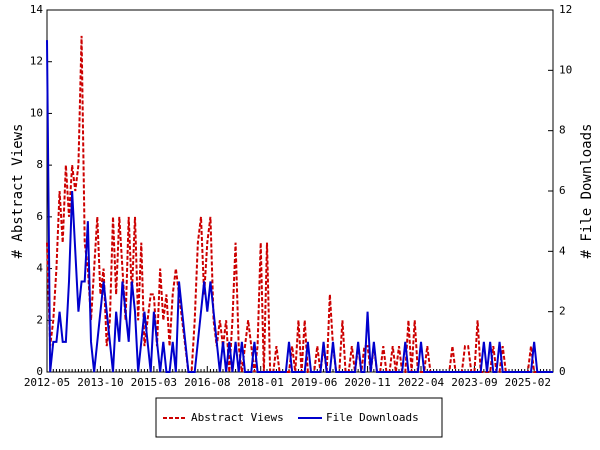  What do you see at coordinates (36, 61) in the screenshot?
I see `y-tick-label: 12` at bounding box center [36, 61].